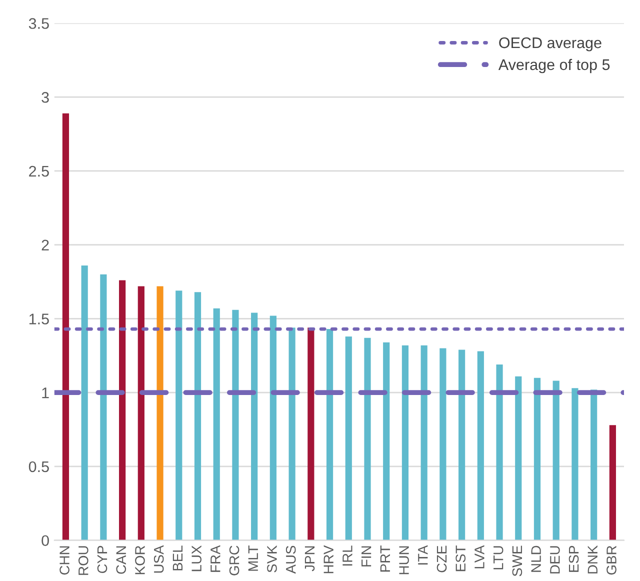 This screenshot has height=581, width=640. Describe the element at coordinates (385, 559) in the screenshot. I see `x-tick-label: PRT` at that location.